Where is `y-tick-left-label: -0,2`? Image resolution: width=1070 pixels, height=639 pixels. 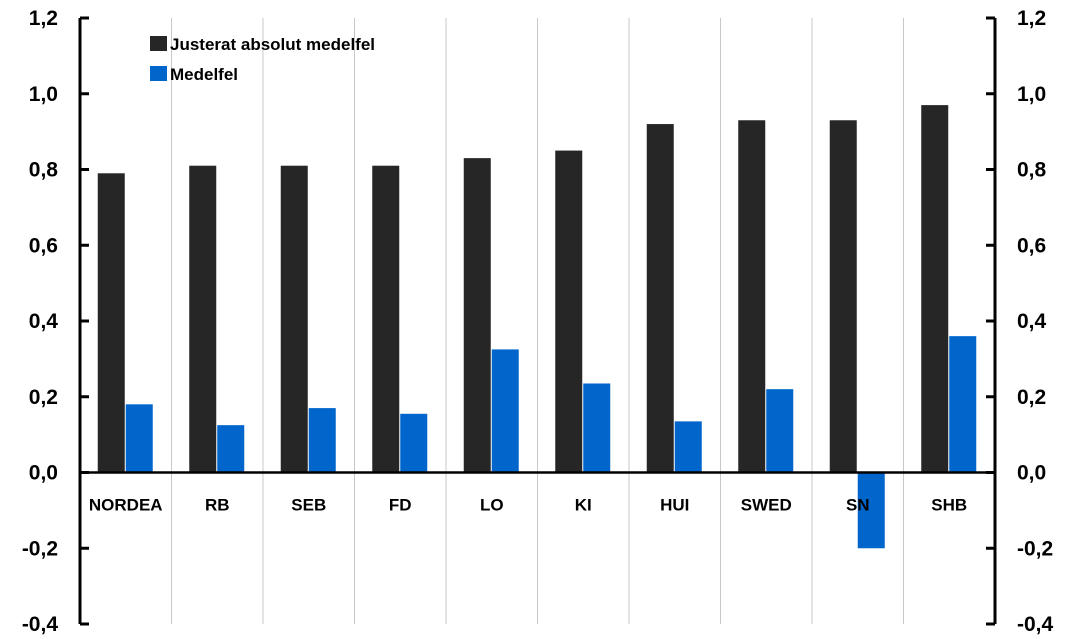
y-tick-left-label: -0,2 is located at coordinates (40, 548).